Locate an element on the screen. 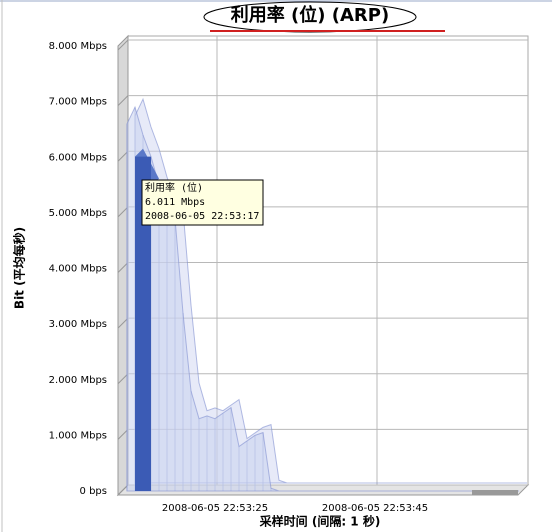 This screenshot has width=552, height=532. y-axis-title: Bit (平均每秒) is located at coordinates (19, 268).